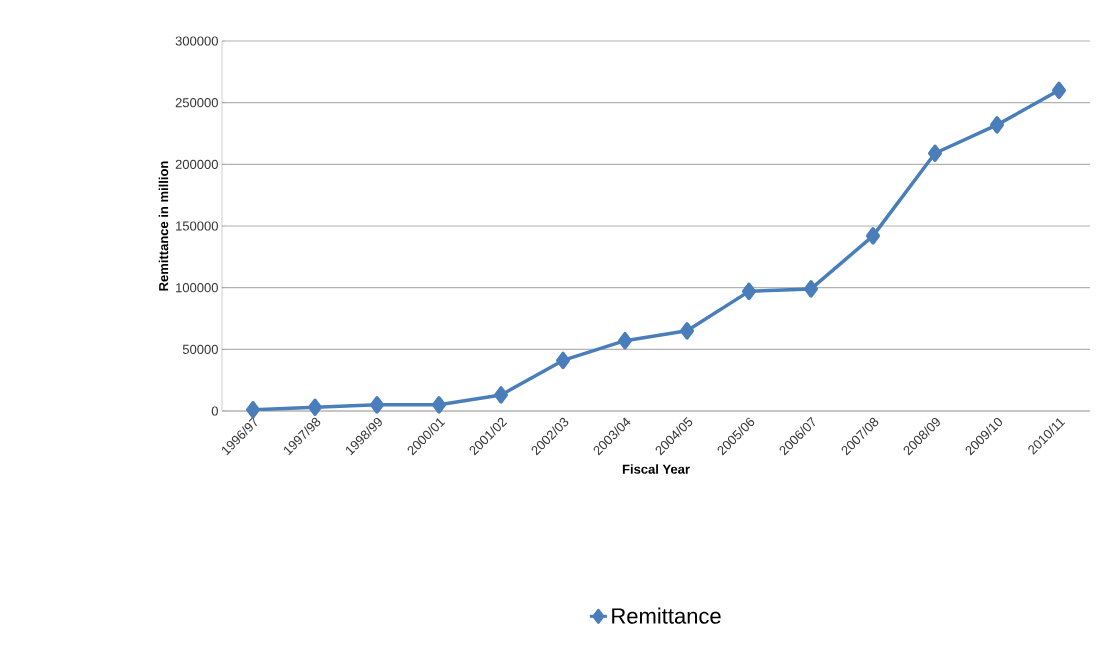 The width and height of the screenshot is (1105, 646). What do you see at coordinates (197, 226) in the screenshot?
I see `y-tick-label: 150000` at bounding box center [197, 226].